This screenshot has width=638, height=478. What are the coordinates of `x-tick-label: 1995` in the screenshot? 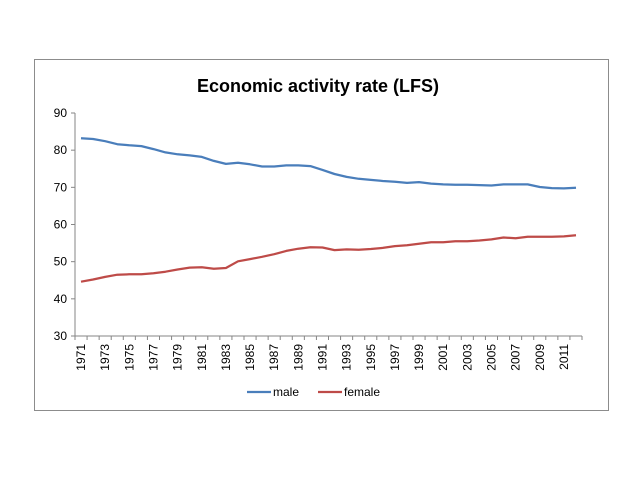 It's located at (371, 357).